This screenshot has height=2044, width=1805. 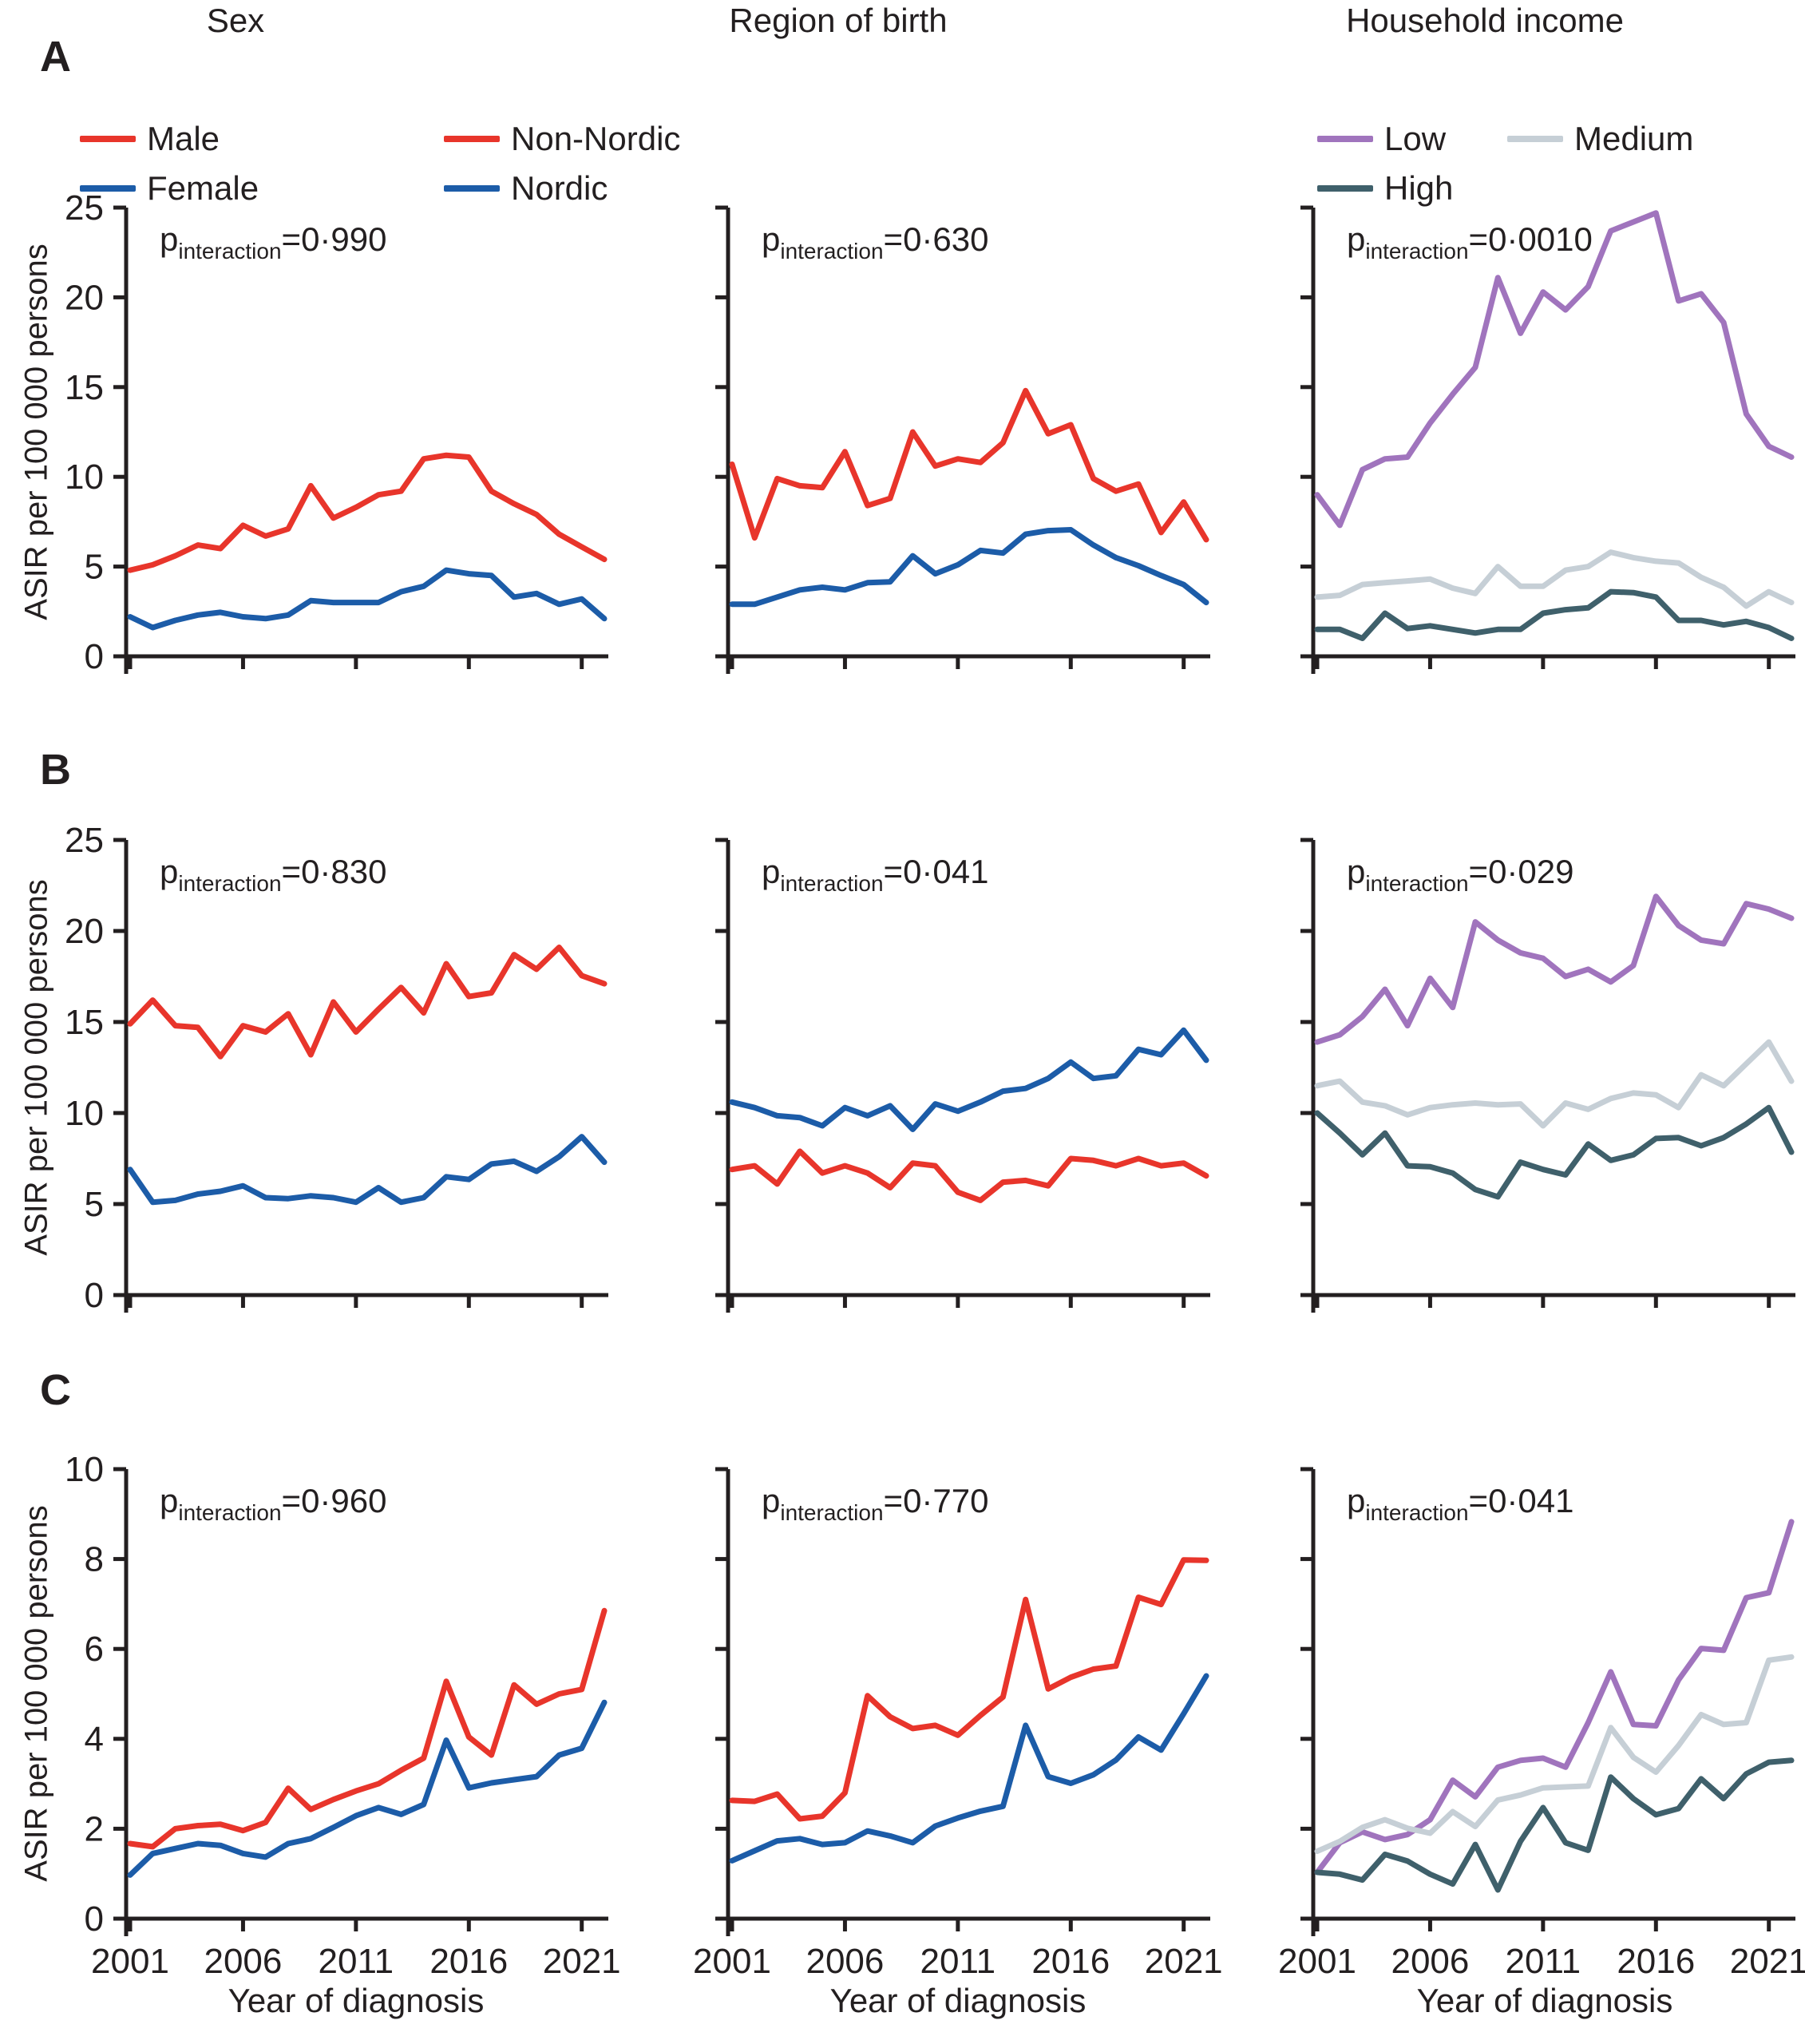 I want to click on panel-a-household-income, so click(x=1547, y=439).